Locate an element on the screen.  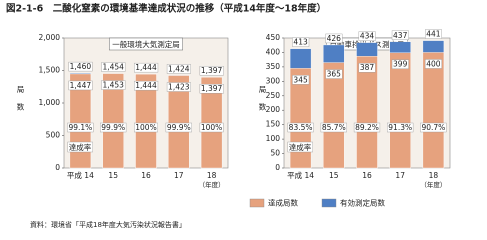
rate-label: 85.7% is located at coordinates (334, 127).